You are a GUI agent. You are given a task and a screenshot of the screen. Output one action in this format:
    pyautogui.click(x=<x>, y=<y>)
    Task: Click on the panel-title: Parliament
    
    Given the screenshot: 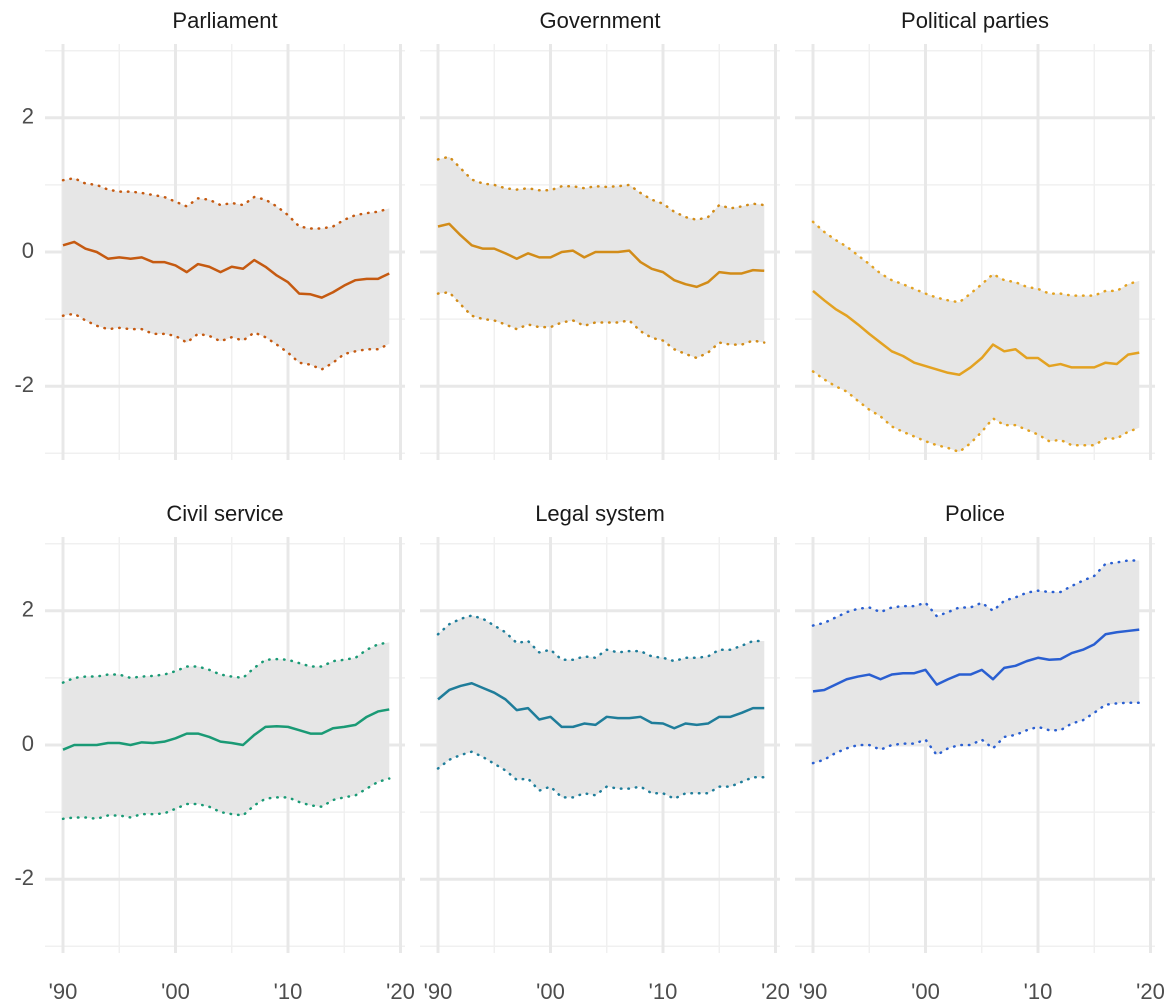 What is the action you would take?
    pyautogui.click(x=224, y=20)
    